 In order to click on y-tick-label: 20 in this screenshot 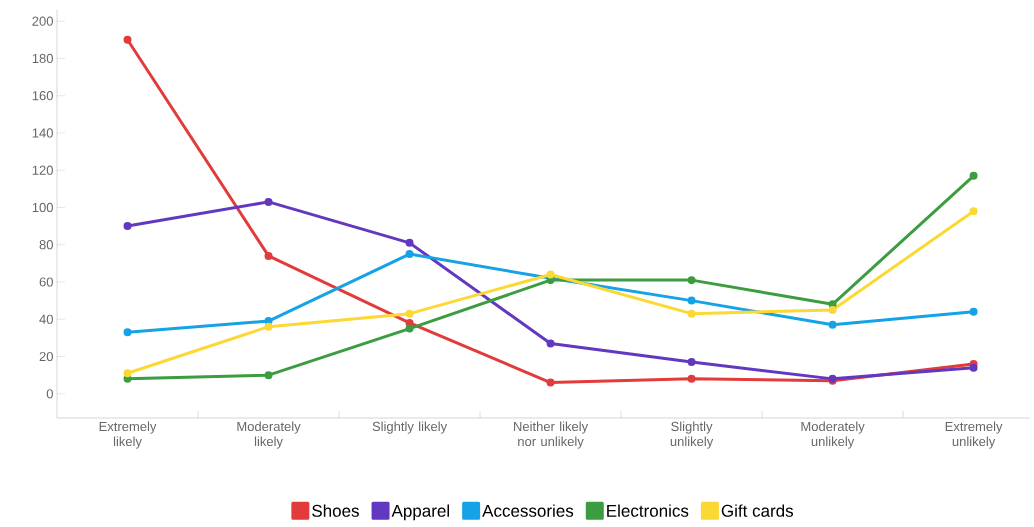, I will do `click(46, 356)`.